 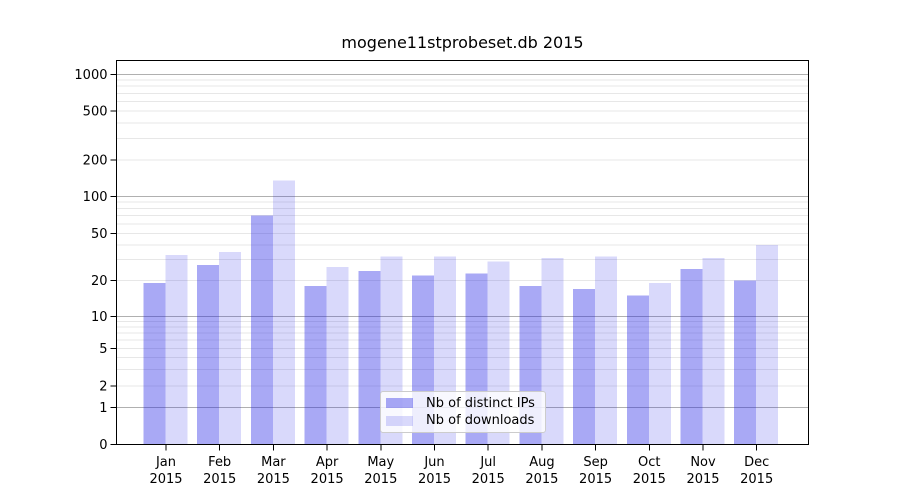 I want to click on y-tick-label: 20, so click(x=99, y=281).